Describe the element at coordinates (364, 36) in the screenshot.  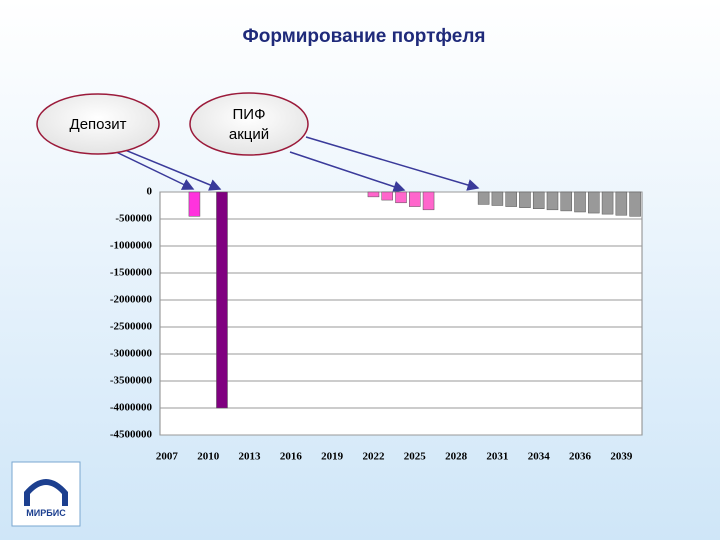
I see `slide-title: Формирование портфеля` at that location.